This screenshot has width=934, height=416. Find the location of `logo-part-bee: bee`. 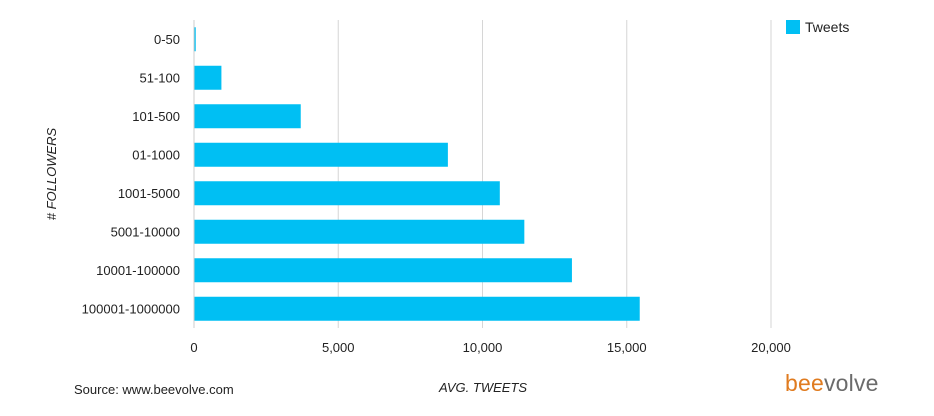

logo-part-bee: bee is located at coordinates (804, 383).